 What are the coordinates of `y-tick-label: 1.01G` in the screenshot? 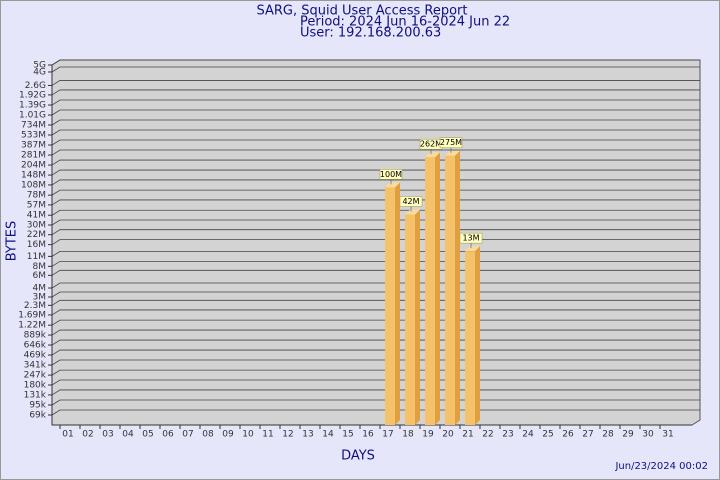 It's located at (32, 116).